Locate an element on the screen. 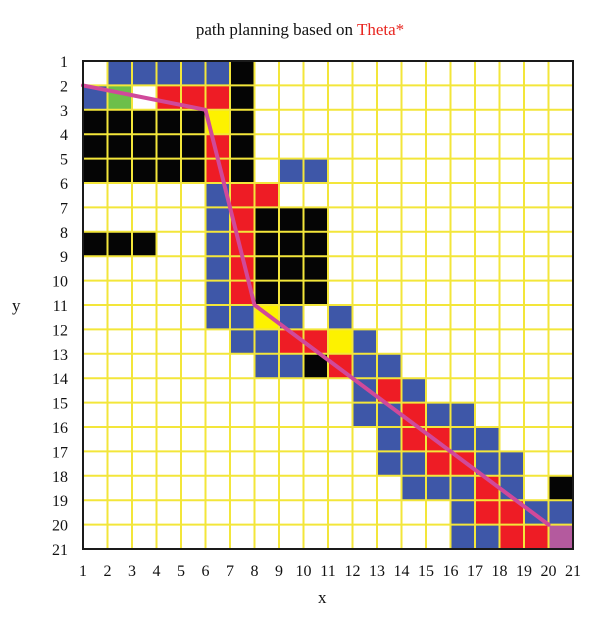 The height and width of the screenshot is (624, 600). x-tick-label: 14 is located at coordinates (402, 571).